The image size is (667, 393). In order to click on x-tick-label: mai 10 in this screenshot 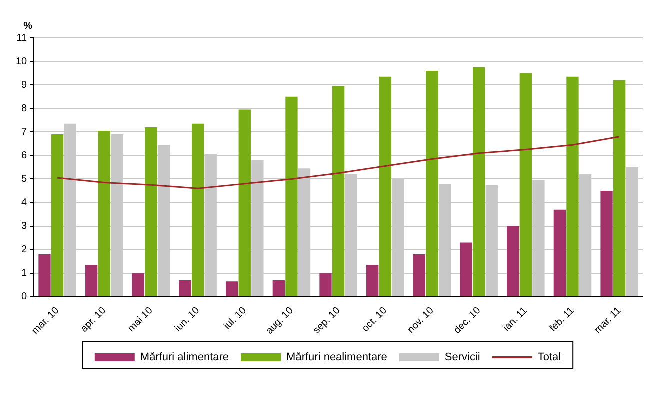, I will do `click(141, 319)`.